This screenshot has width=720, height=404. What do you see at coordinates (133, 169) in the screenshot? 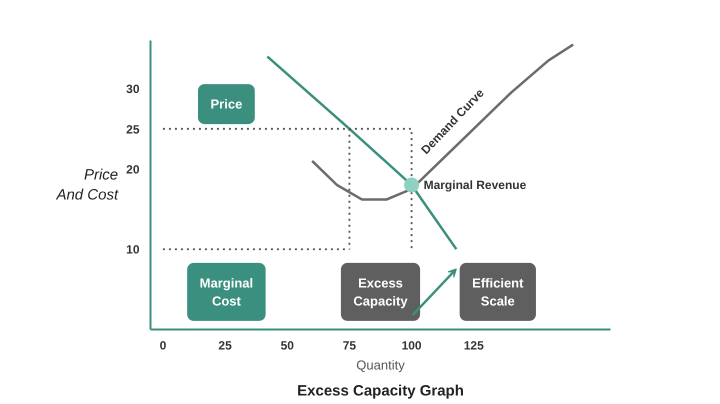
I see `y-tick-label: 20` at bounding box center [133, 169].